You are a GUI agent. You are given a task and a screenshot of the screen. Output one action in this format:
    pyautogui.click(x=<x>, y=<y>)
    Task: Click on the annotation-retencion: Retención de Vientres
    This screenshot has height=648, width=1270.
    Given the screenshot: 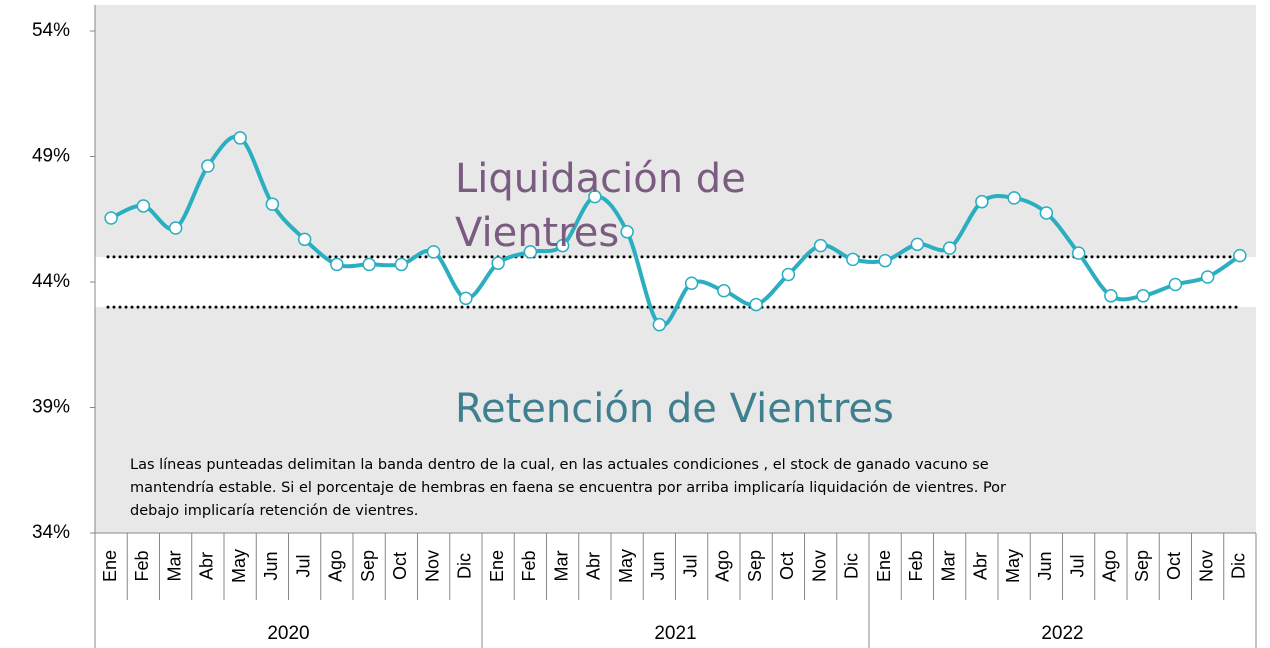 What is the action you would take?
    pyautogui.click(x=674, y=409)
    